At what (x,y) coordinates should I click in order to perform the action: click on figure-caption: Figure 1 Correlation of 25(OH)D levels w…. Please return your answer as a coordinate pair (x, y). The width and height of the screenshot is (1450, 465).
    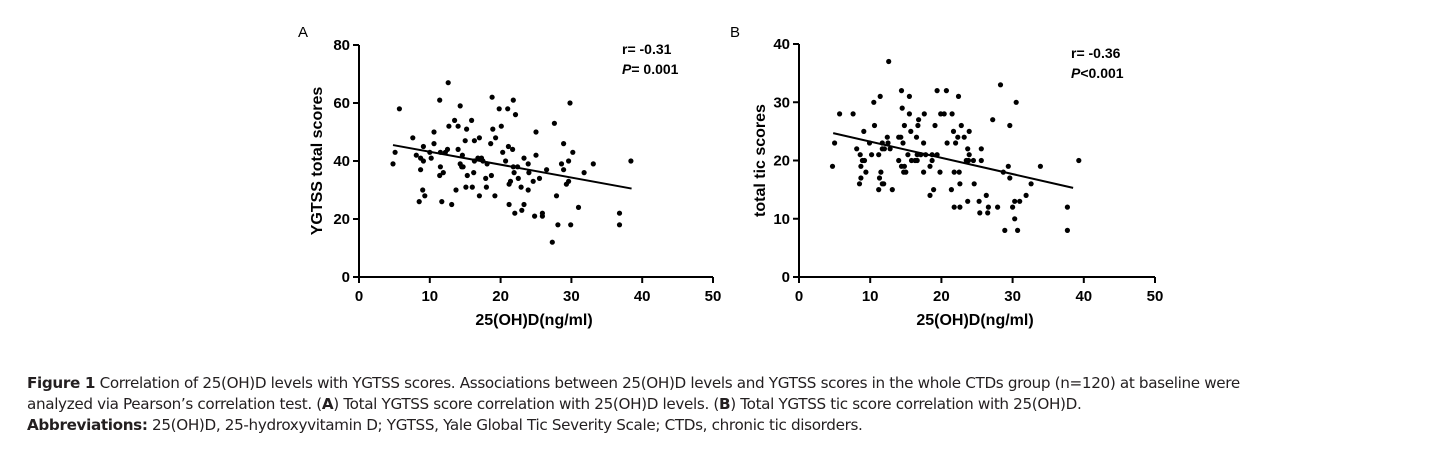
    Looking at the image, I should click on (737, 404).